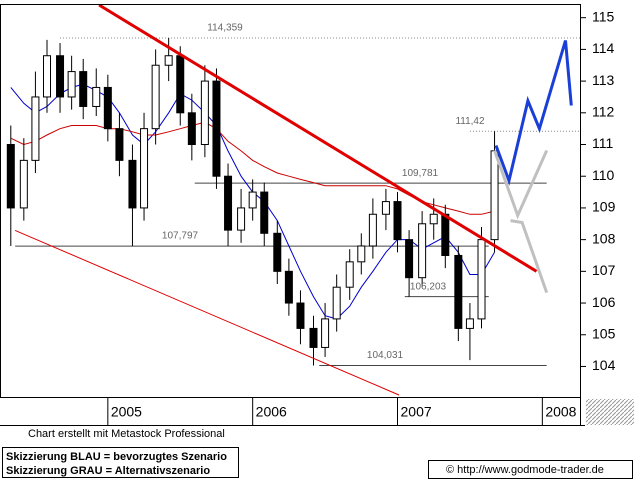  What do you see at coordinates (604, 365) in the screenshot?
I see `y-tick-label: 104` at bounding box center [604, 365].